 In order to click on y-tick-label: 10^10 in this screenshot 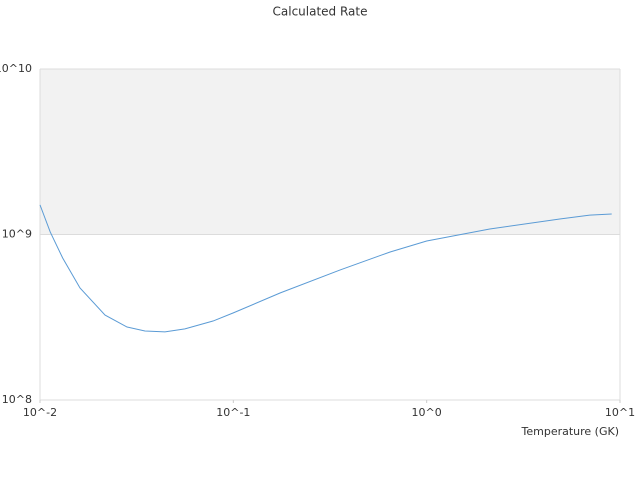, I will do `click(16, 68)`.